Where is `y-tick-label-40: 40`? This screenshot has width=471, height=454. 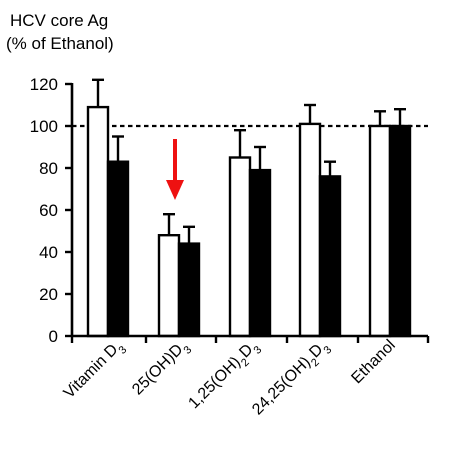 y-tick-label-40: 40 is located at coordinates (48, 252).